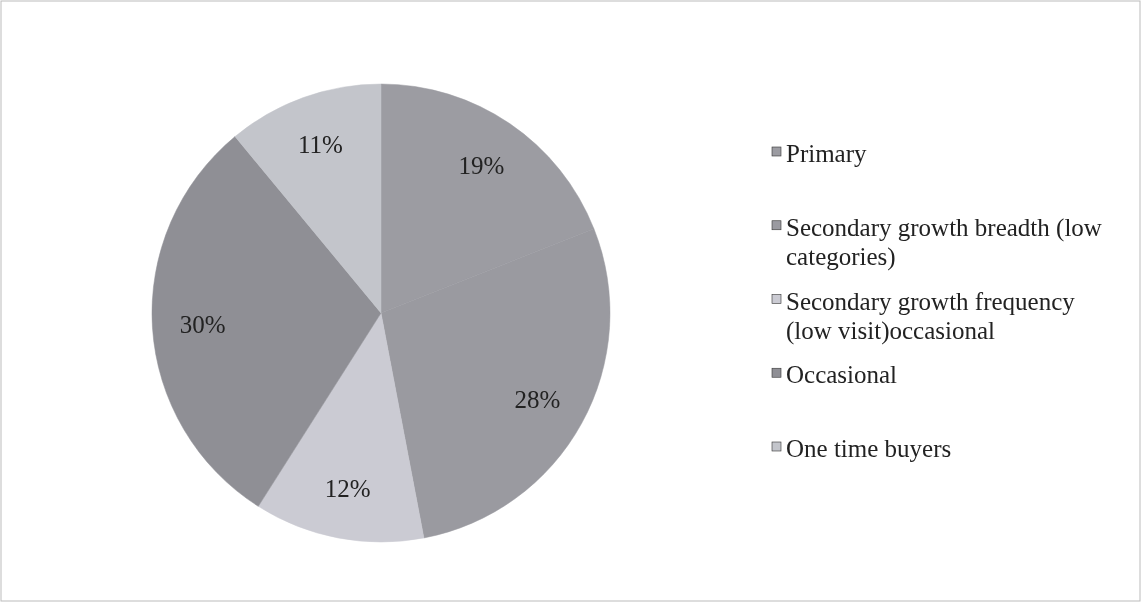 Image resolution: width=1141 pixels, height=602 pixels. Describe the element at coordinates (347, 488) in the screenshot. I see `data-label: 12%` at that location.